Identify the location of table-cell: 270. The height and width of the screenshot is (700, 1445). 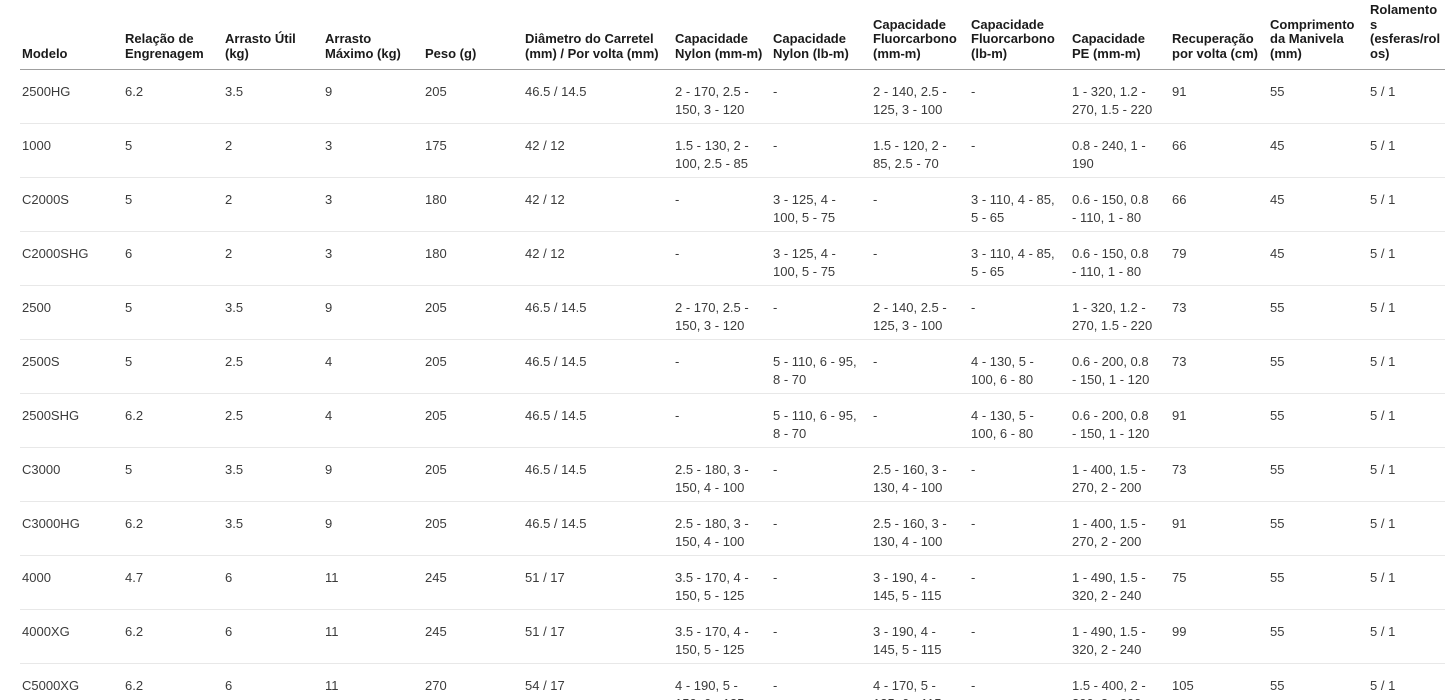
(436, 685).